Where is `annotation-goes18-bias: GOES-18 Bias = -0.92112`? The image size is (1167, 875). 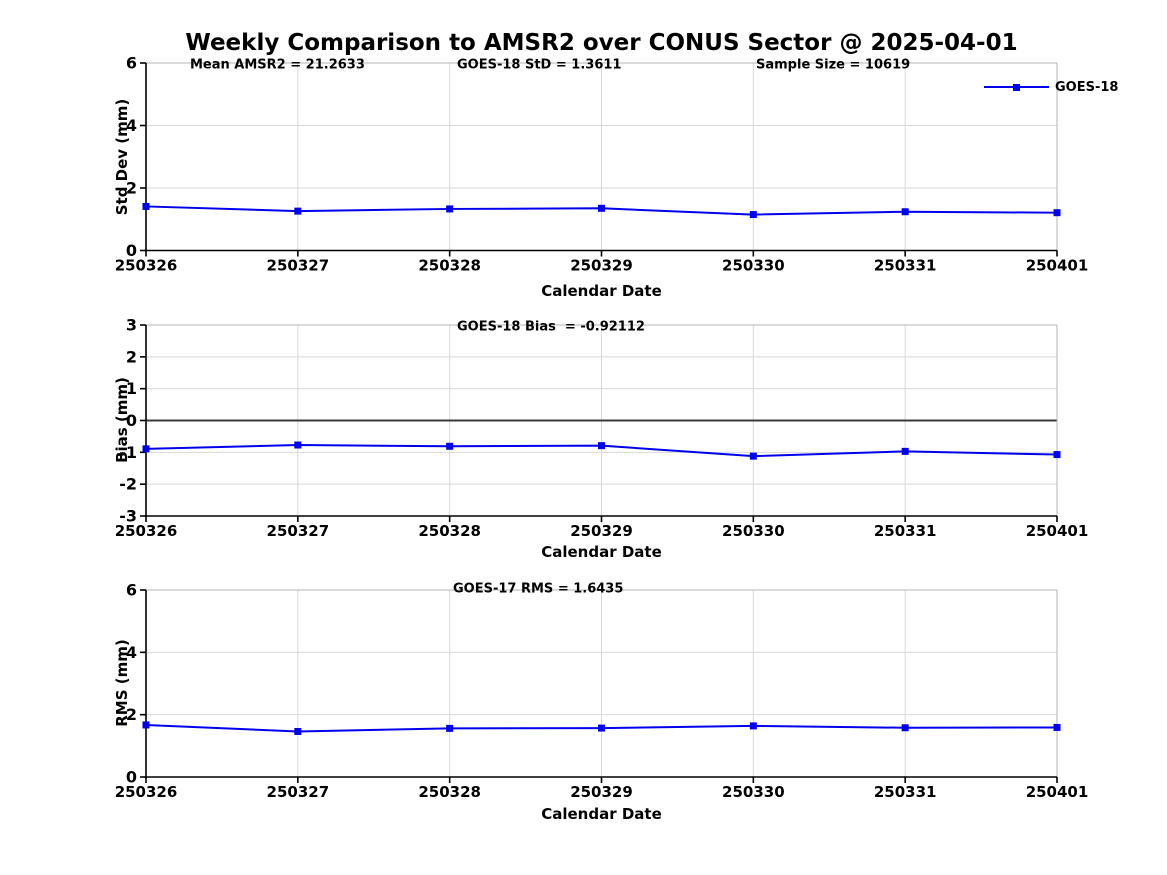
annotation-goes18-bias: GOES-18 Bias = -0.92112 is located at coordinates (551, 327).